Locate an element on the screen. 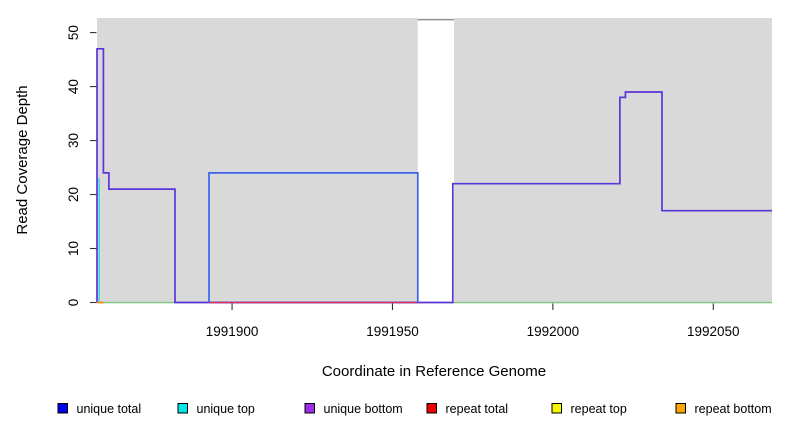 The width and height of the screenshot is (792, 432). y-tick-label: 20 is located at coordinates (73, 194).